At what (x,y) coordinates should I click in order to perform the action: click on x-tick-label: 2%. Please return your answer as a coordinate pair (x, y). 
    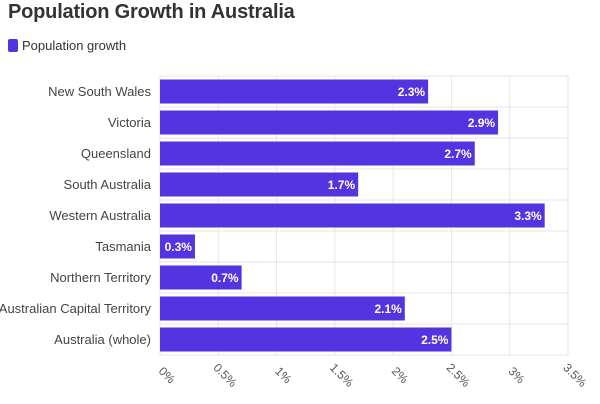
    Looking at the image, I should click on (400, 375).